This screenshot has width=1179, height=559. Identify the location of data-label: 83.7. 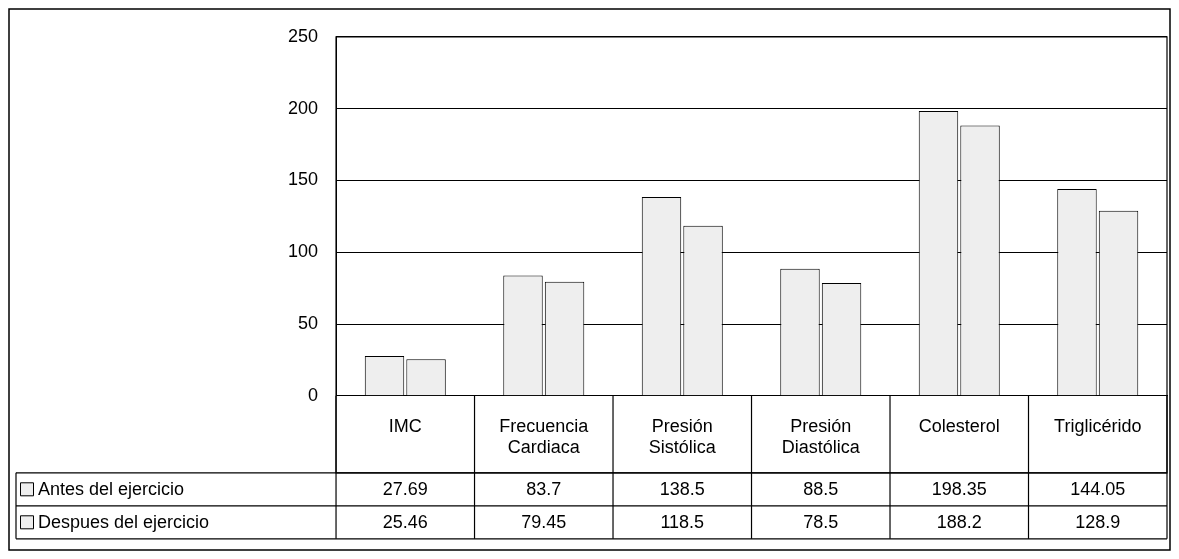
(544, 489).